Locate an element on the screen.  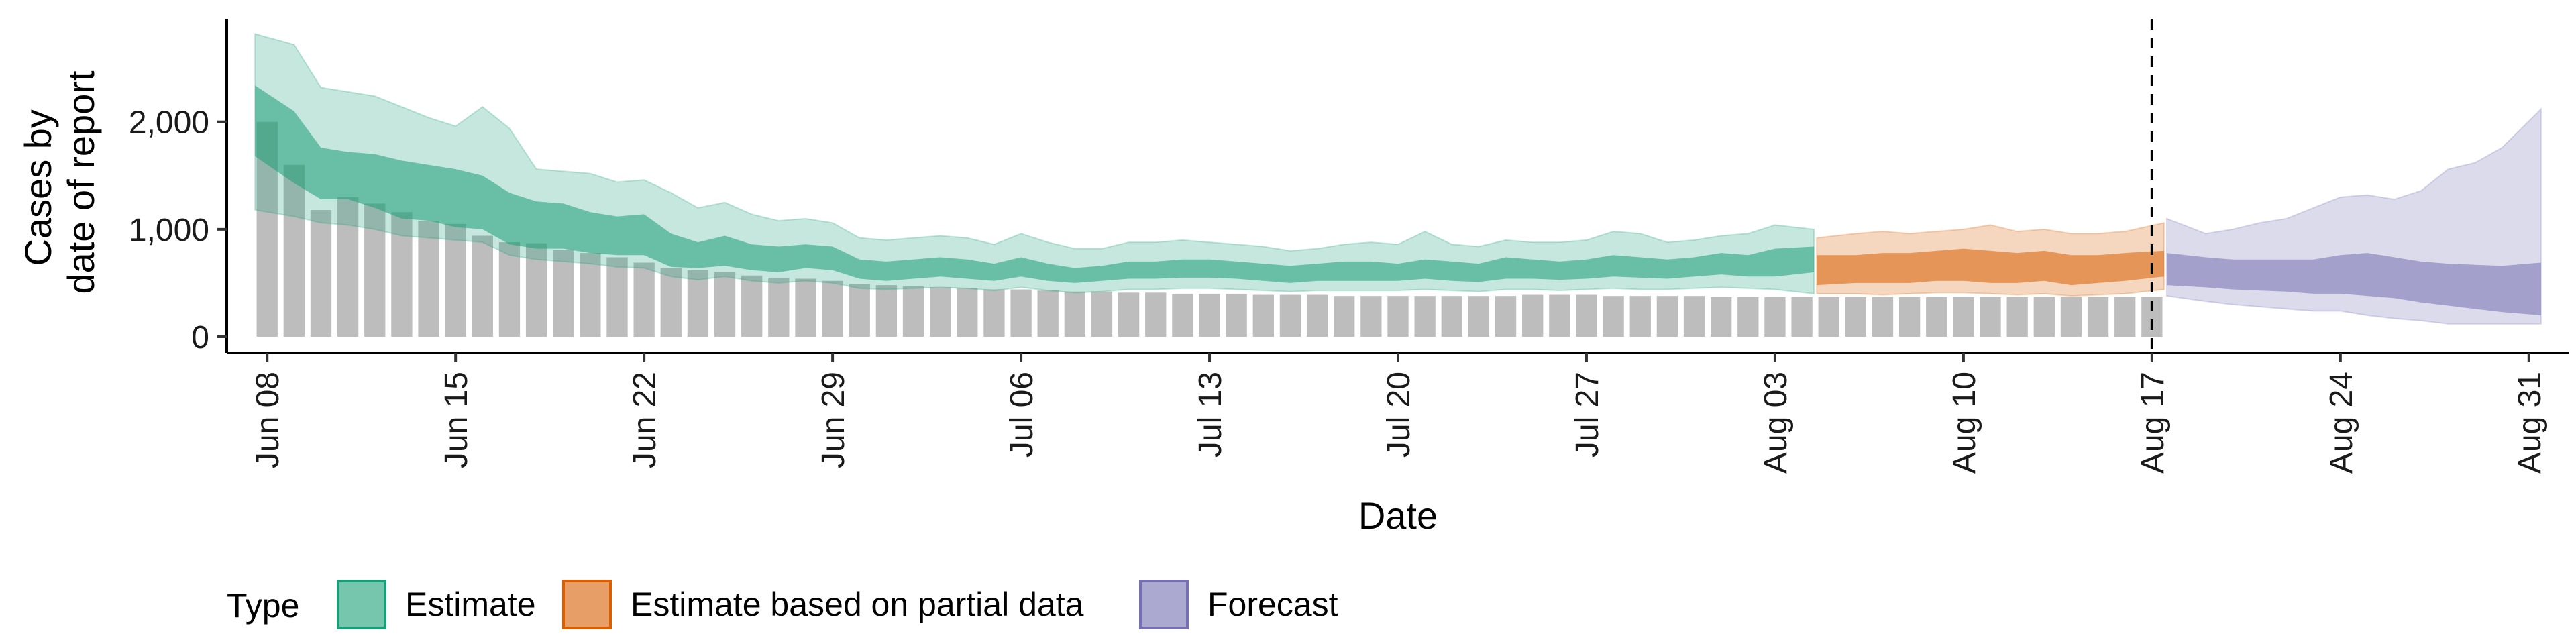
legend-key-estimate is located at coordinates (361, 604).